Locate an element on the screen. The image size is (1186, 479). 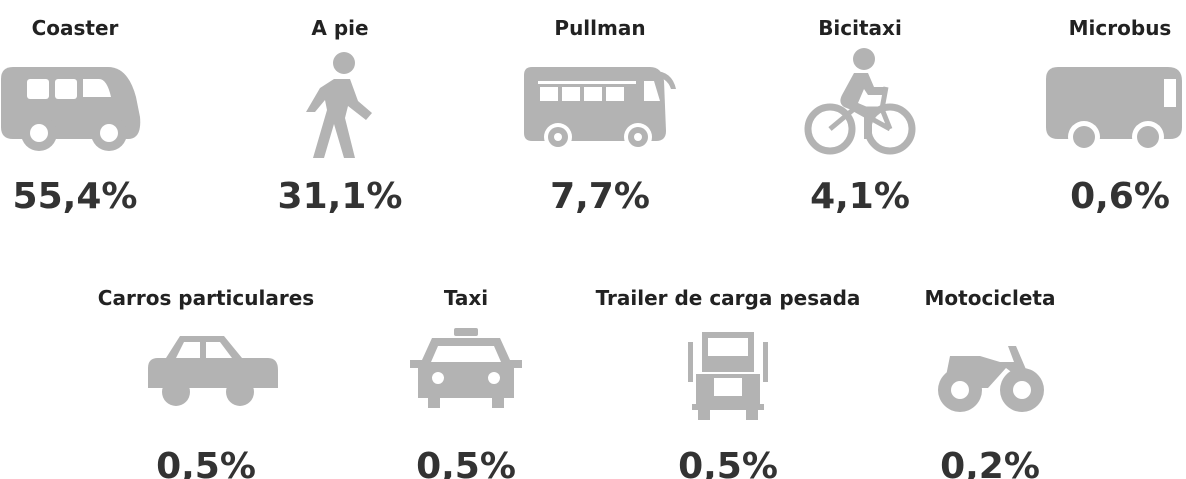
item-label: Microbus is located at coordinates (1120, 28).